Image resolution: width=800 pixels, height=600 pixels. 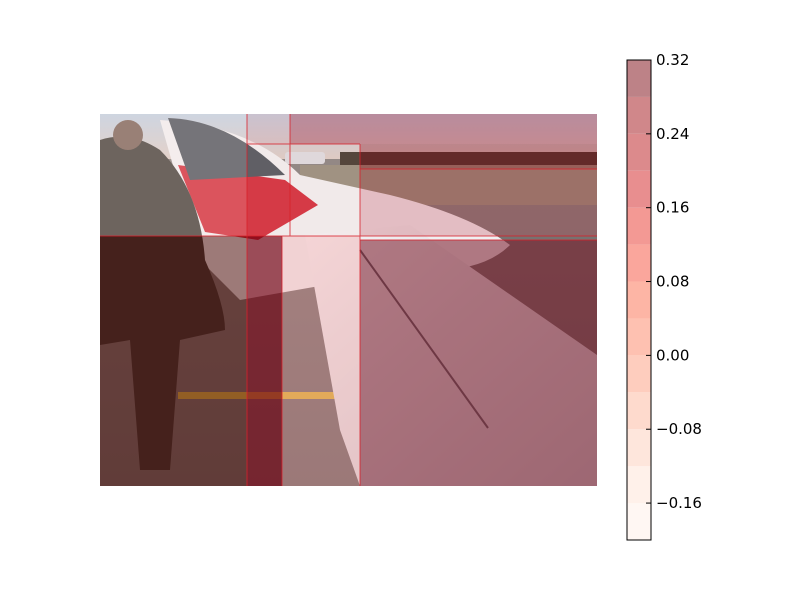 What do you see at coordinates (679, 429) in the screenshot?
I see `colorbar-tick-label: −0.08` at bounding box center [679, 429].